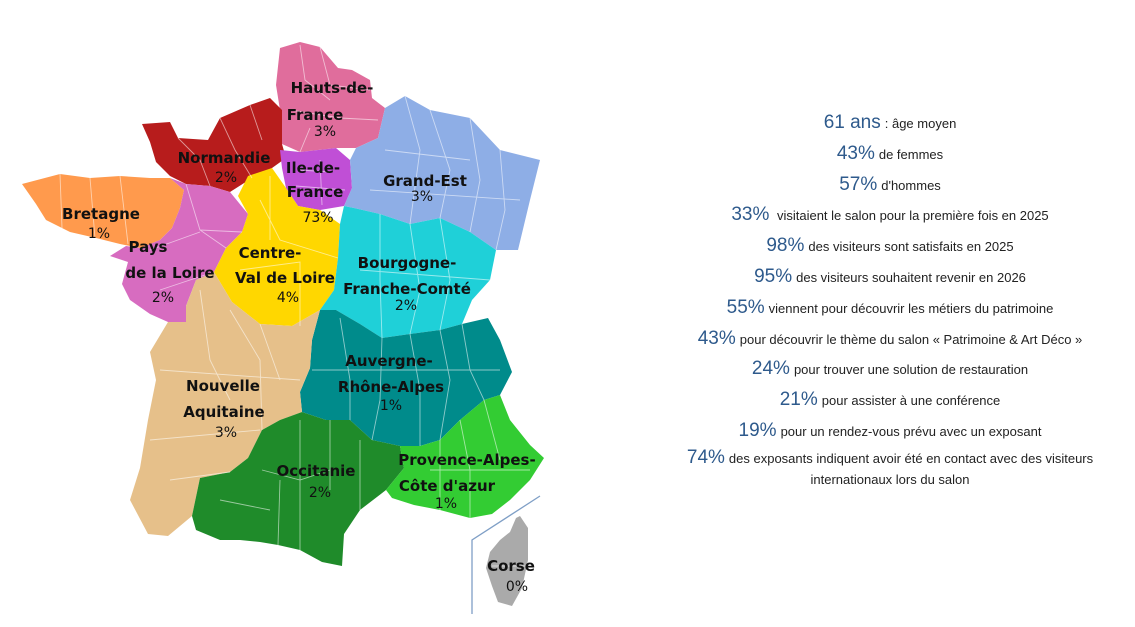 The height and width of the screenshot is (627, 1135). Describe the element at coordinates (446, 504) in the screenshot. I see `value-provence-alpes-cote-dazur: 1%` at that location.